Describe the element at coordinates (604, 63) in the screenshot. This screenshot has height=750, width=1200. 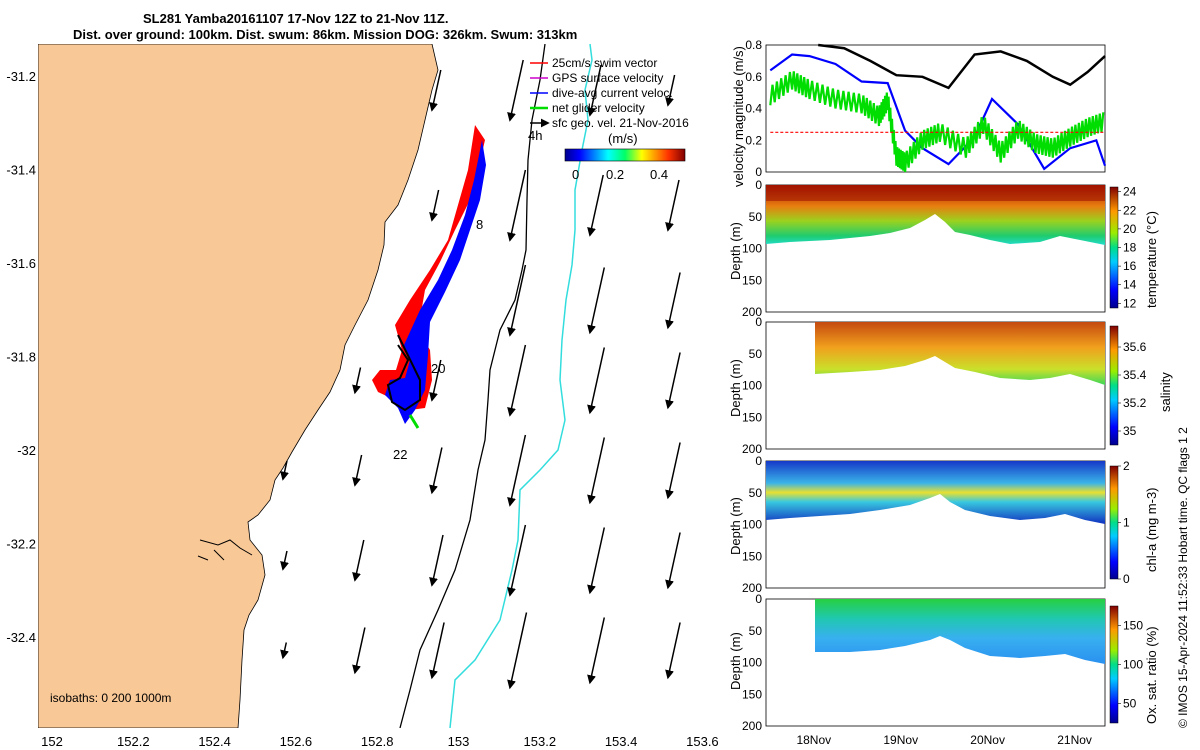
I see `legend-swim-vector: 25cm/s swim vector` at that location.